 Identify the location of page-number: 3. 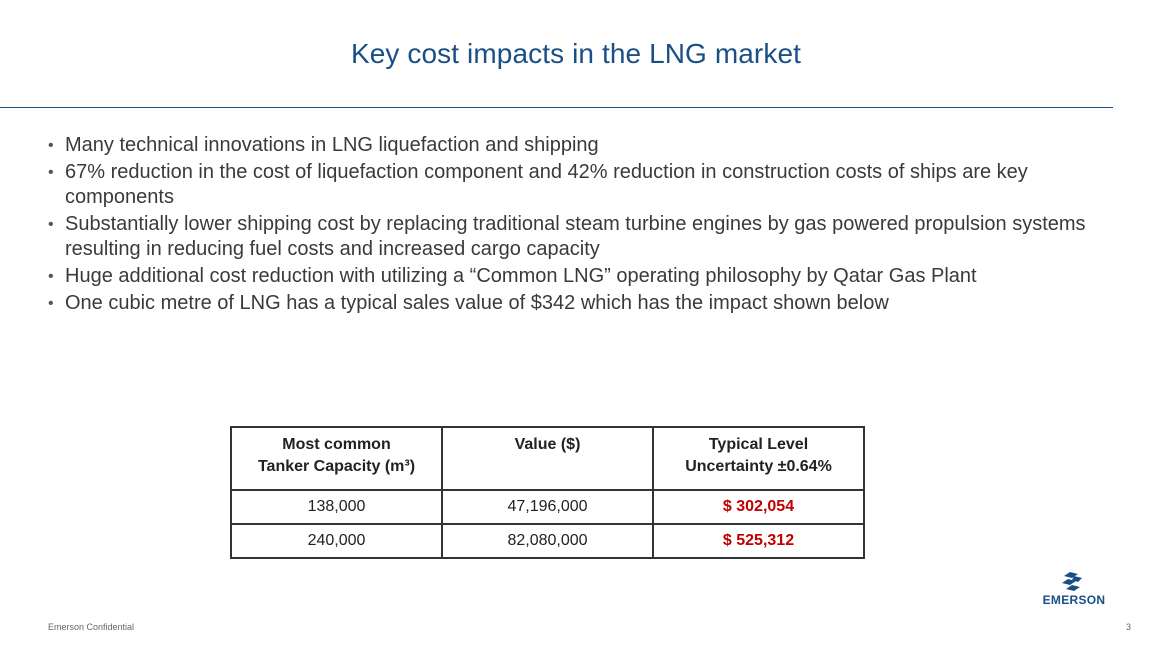
(1129, 627).